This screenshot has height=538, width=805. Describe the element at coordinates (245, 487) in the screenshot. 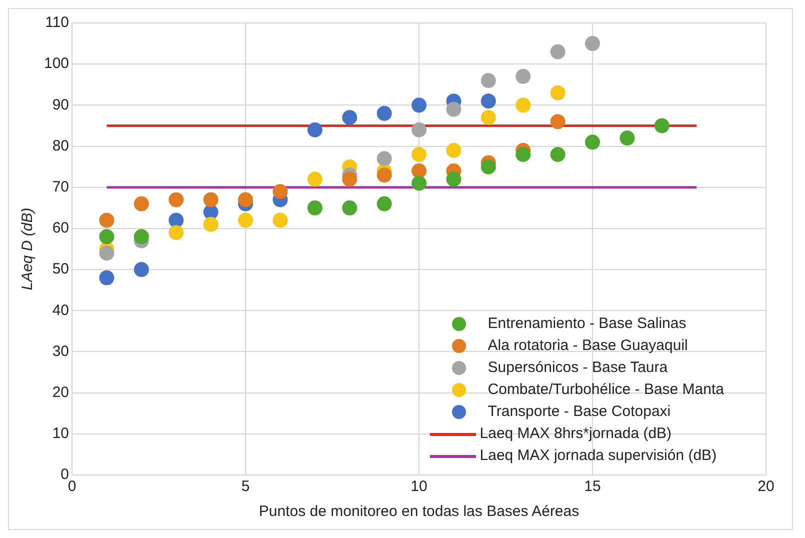

I see `x-tick-label: 5` at that location.